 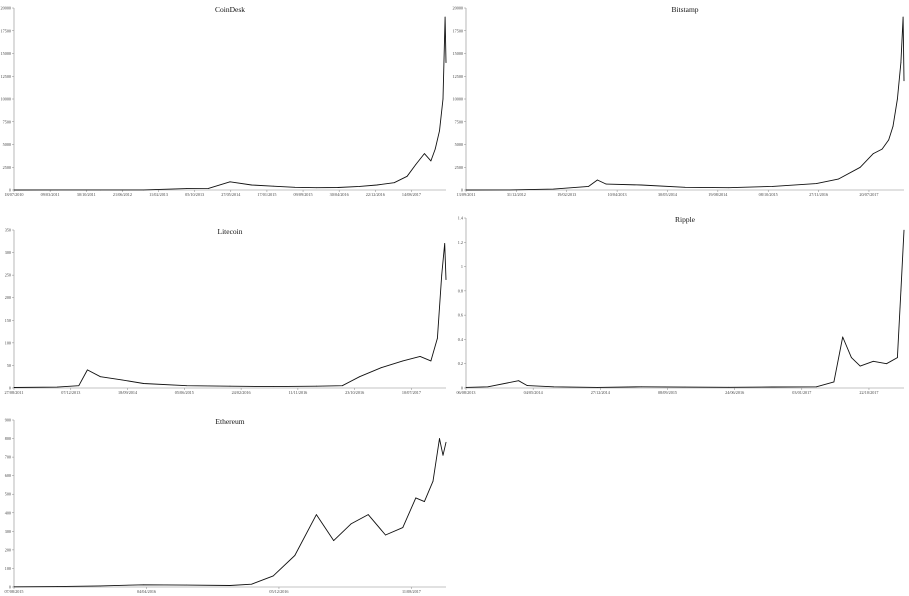 I want to click on y-tick-label: 12500, so click(x=6, y=76).